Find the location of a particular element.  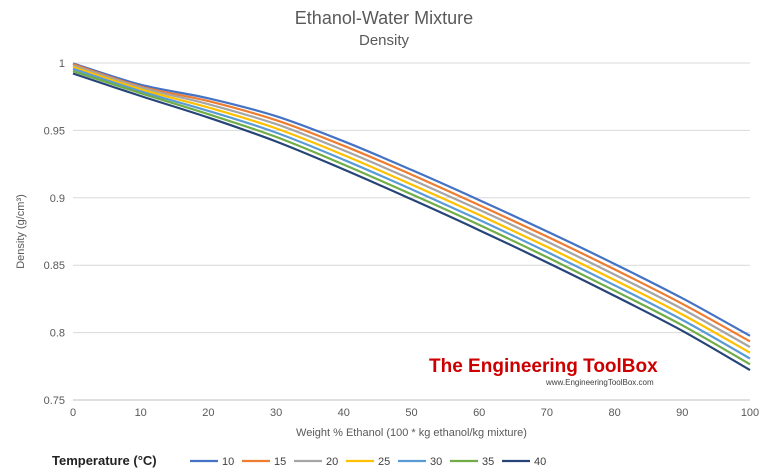

legend-label-20: 20 is located at coordinates (332, 462).